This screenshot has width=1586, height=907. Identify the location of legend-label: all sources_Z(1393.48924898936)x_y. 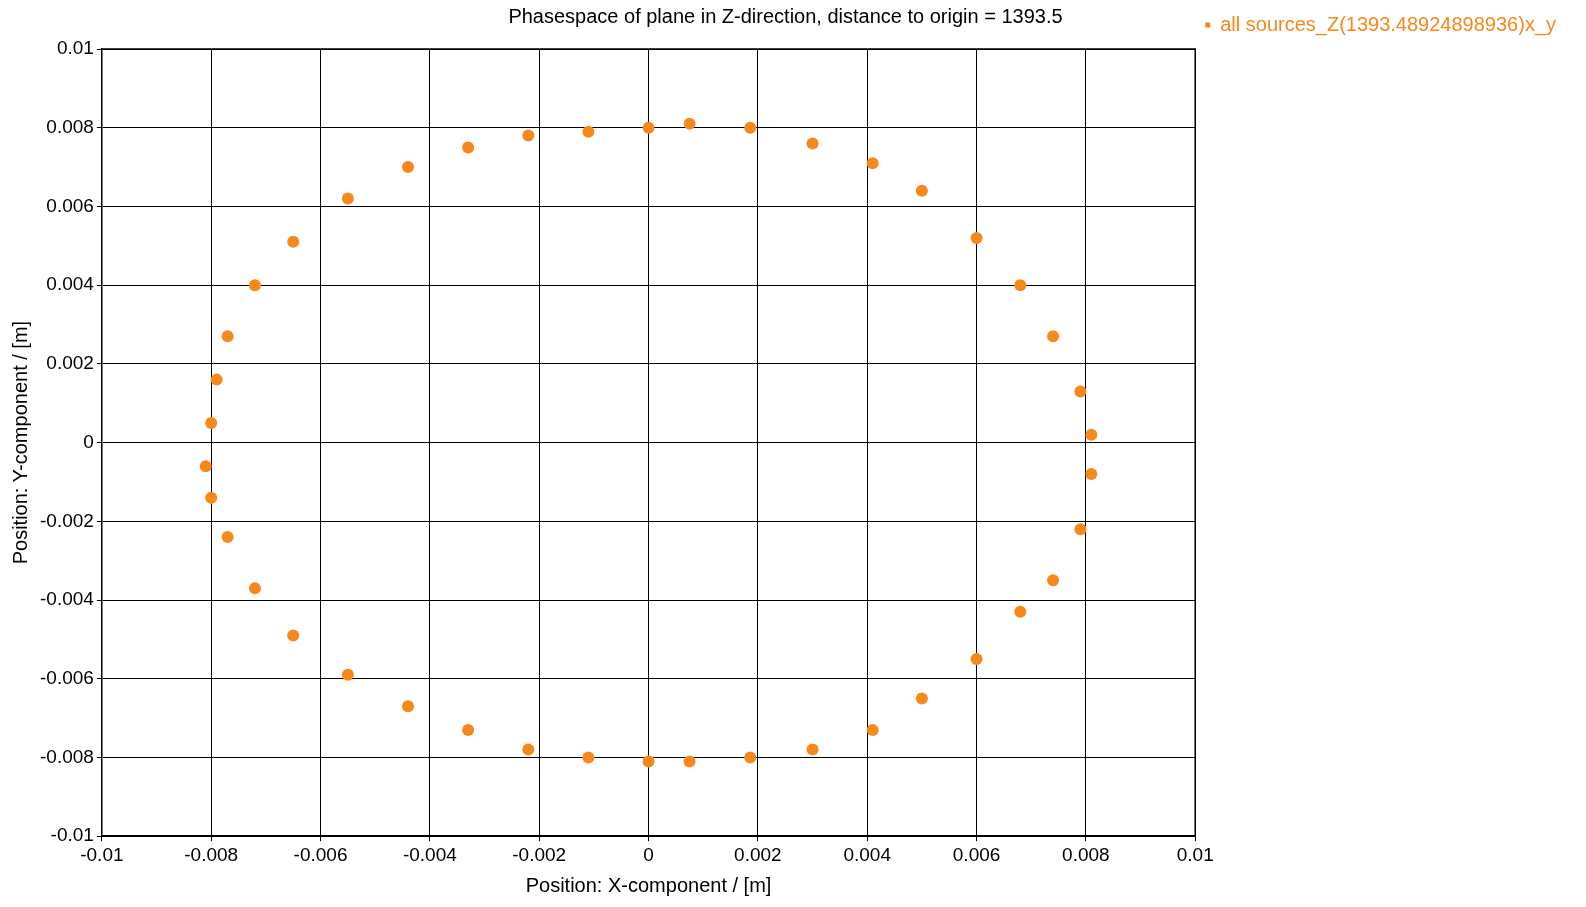
(1388, 24).